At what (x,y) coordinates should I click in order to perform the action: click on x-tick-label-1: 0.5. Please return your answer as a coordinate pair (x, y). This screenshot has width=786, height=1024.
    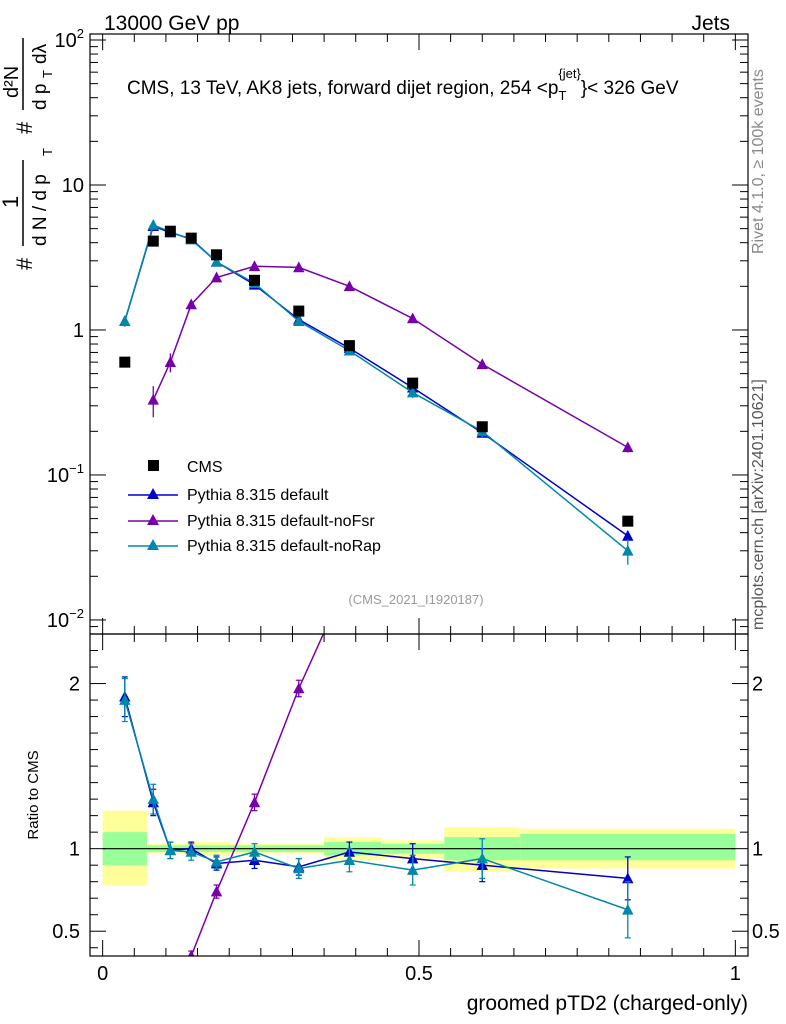
    Looking at the image, I should click on (419, 974).